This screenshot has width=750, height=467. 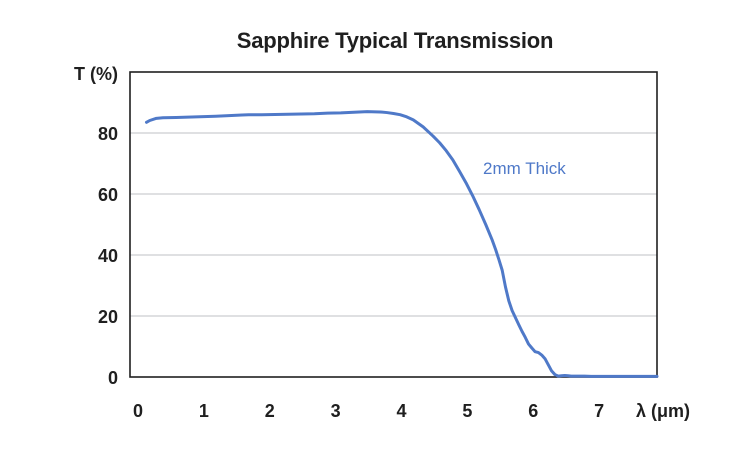 I want to click on x-tick-label-0: 0, so click(x=138, y=411).